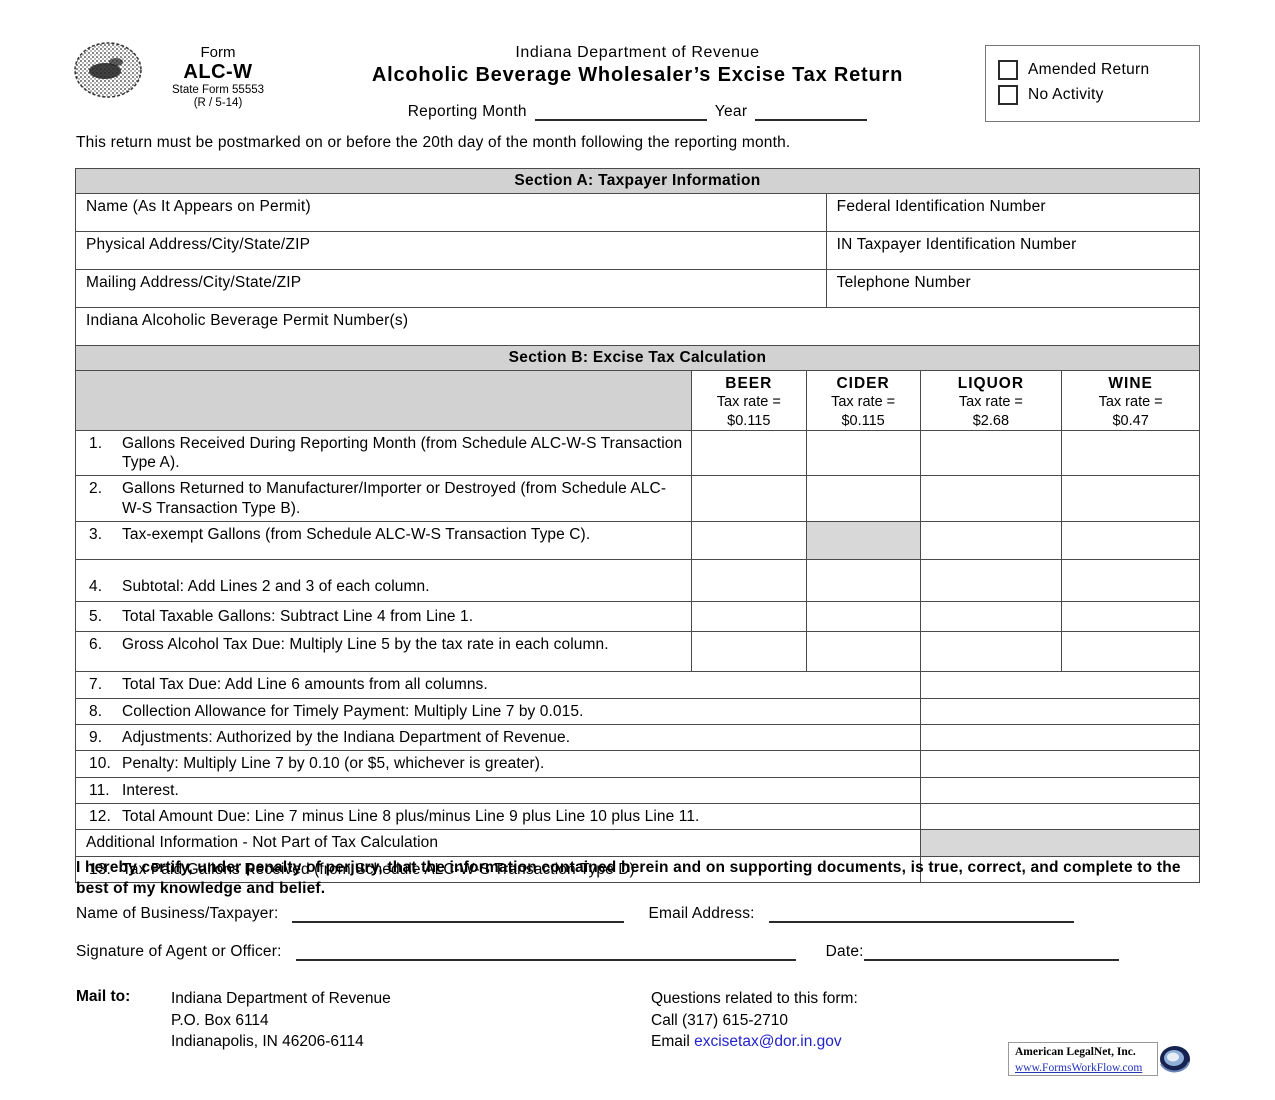 The width and height of the screenshot is (1275, 1100). Describe the element at coordinates (863, 420) in the screenshot. I see `cider-rate-value: $0.115` at that location.